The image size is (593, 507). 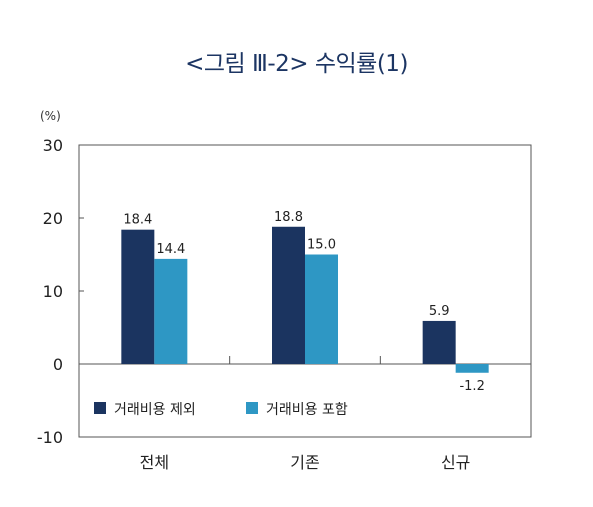 I want to click on y-tick-label: 20, so click(x=53, y=218).